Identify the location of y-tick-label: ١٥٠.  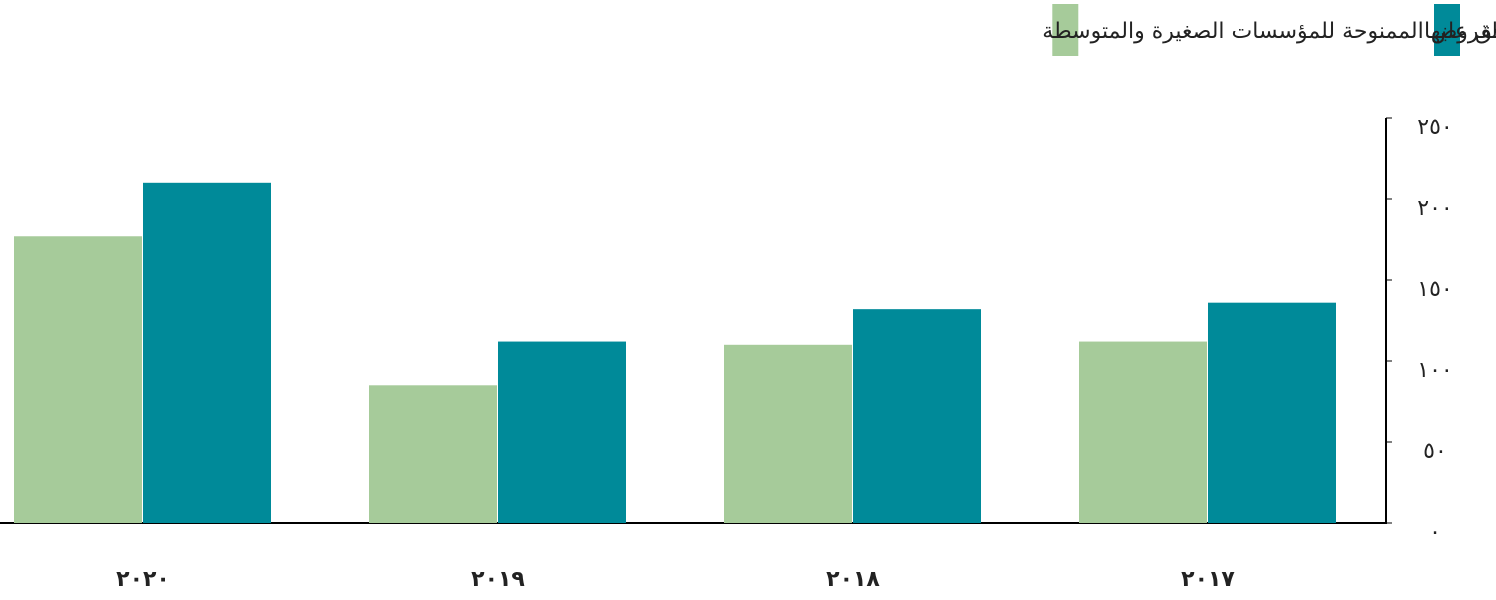
(1434, 289).